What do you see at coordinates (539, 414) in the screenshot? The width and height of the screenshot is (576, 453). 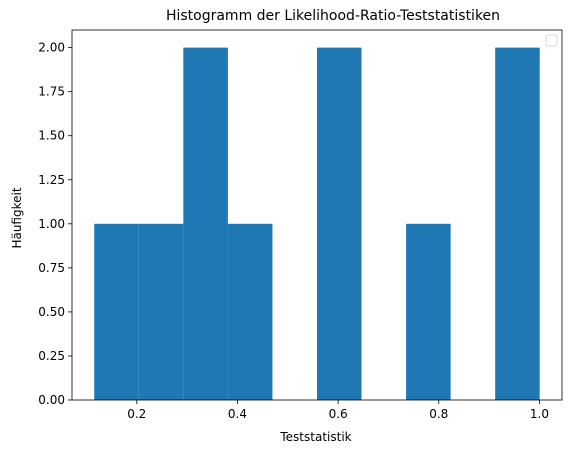 I see `x-tick-label: 1.0` at bounding box center [539, 414].